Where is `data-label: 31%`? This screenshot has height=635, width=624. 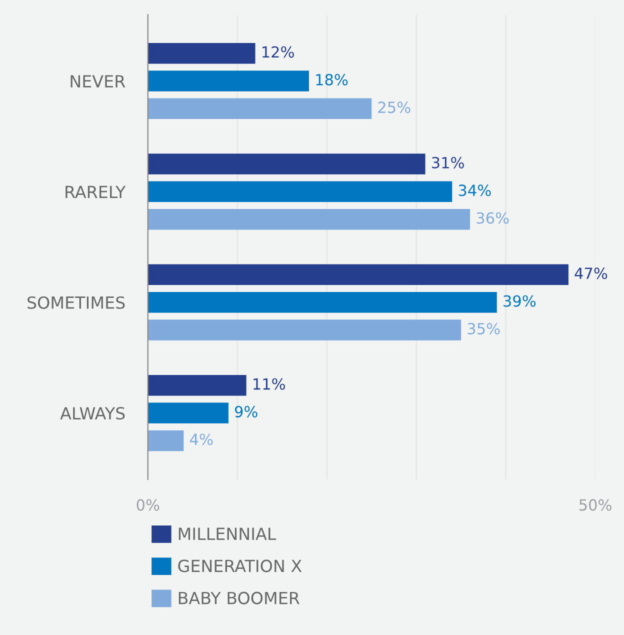
data-label: 31% is located at coordinates (448, 162).